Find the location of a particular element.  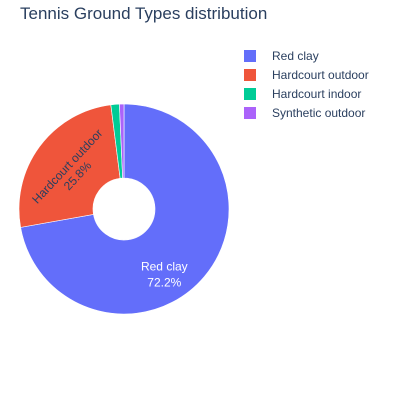

slice-hardcourt-outdoor is located at coordinates (69, 166).